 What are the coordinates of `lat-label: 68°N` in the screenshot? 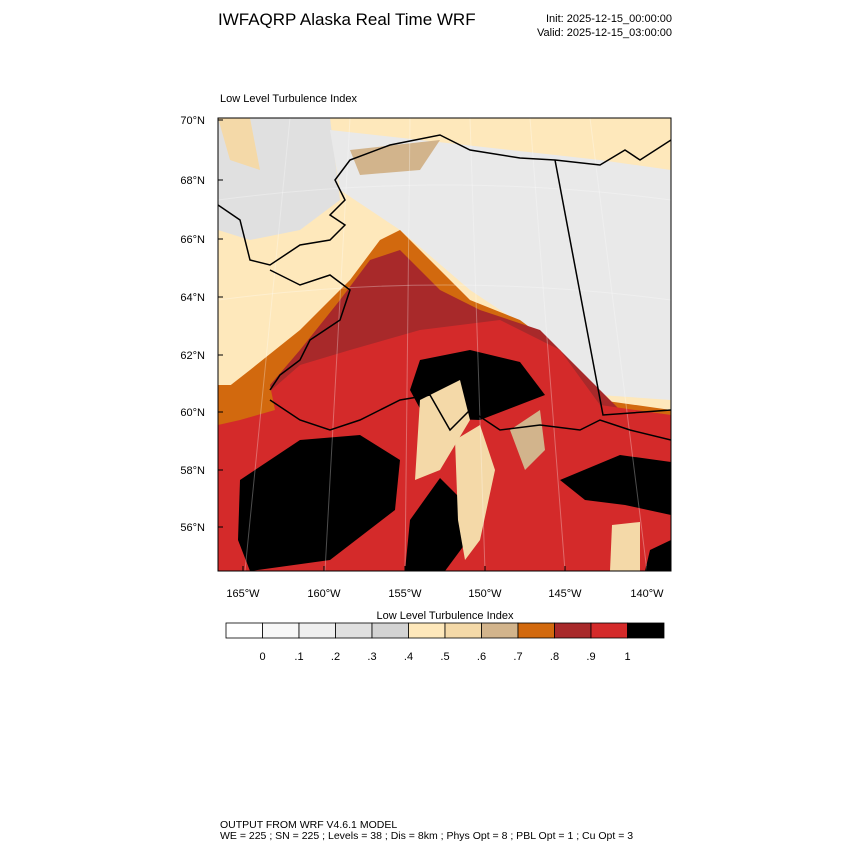 It's located at (192, 181).